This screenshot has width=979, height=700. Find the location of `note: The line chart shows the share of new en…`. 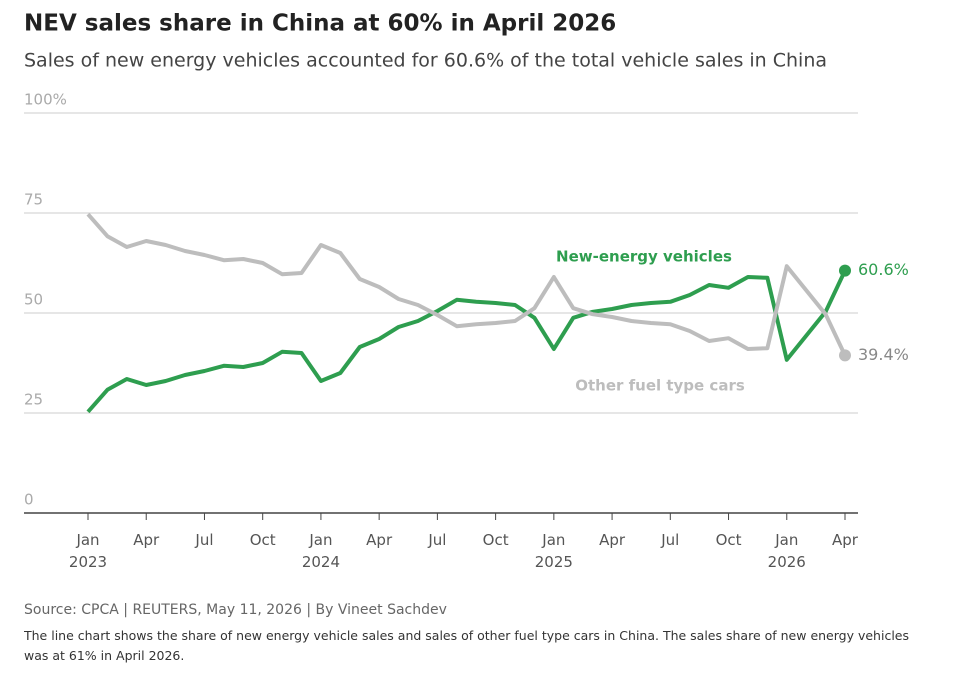

note: The line chart shows the share of new en… is located at coordinates (466, 645).